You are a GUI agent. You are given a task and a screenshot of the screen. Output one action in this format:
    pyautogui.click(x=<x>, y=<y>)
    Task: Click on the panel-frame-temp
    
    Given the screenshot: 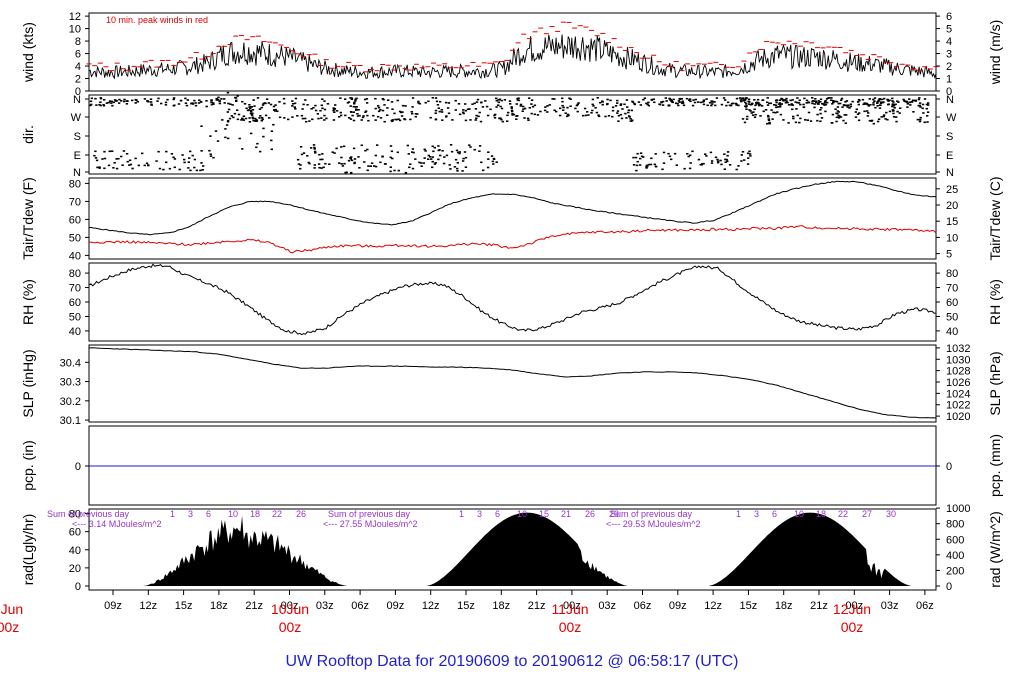 What is the action you would take?
    pyautogui.click(x=512, y=218)
    